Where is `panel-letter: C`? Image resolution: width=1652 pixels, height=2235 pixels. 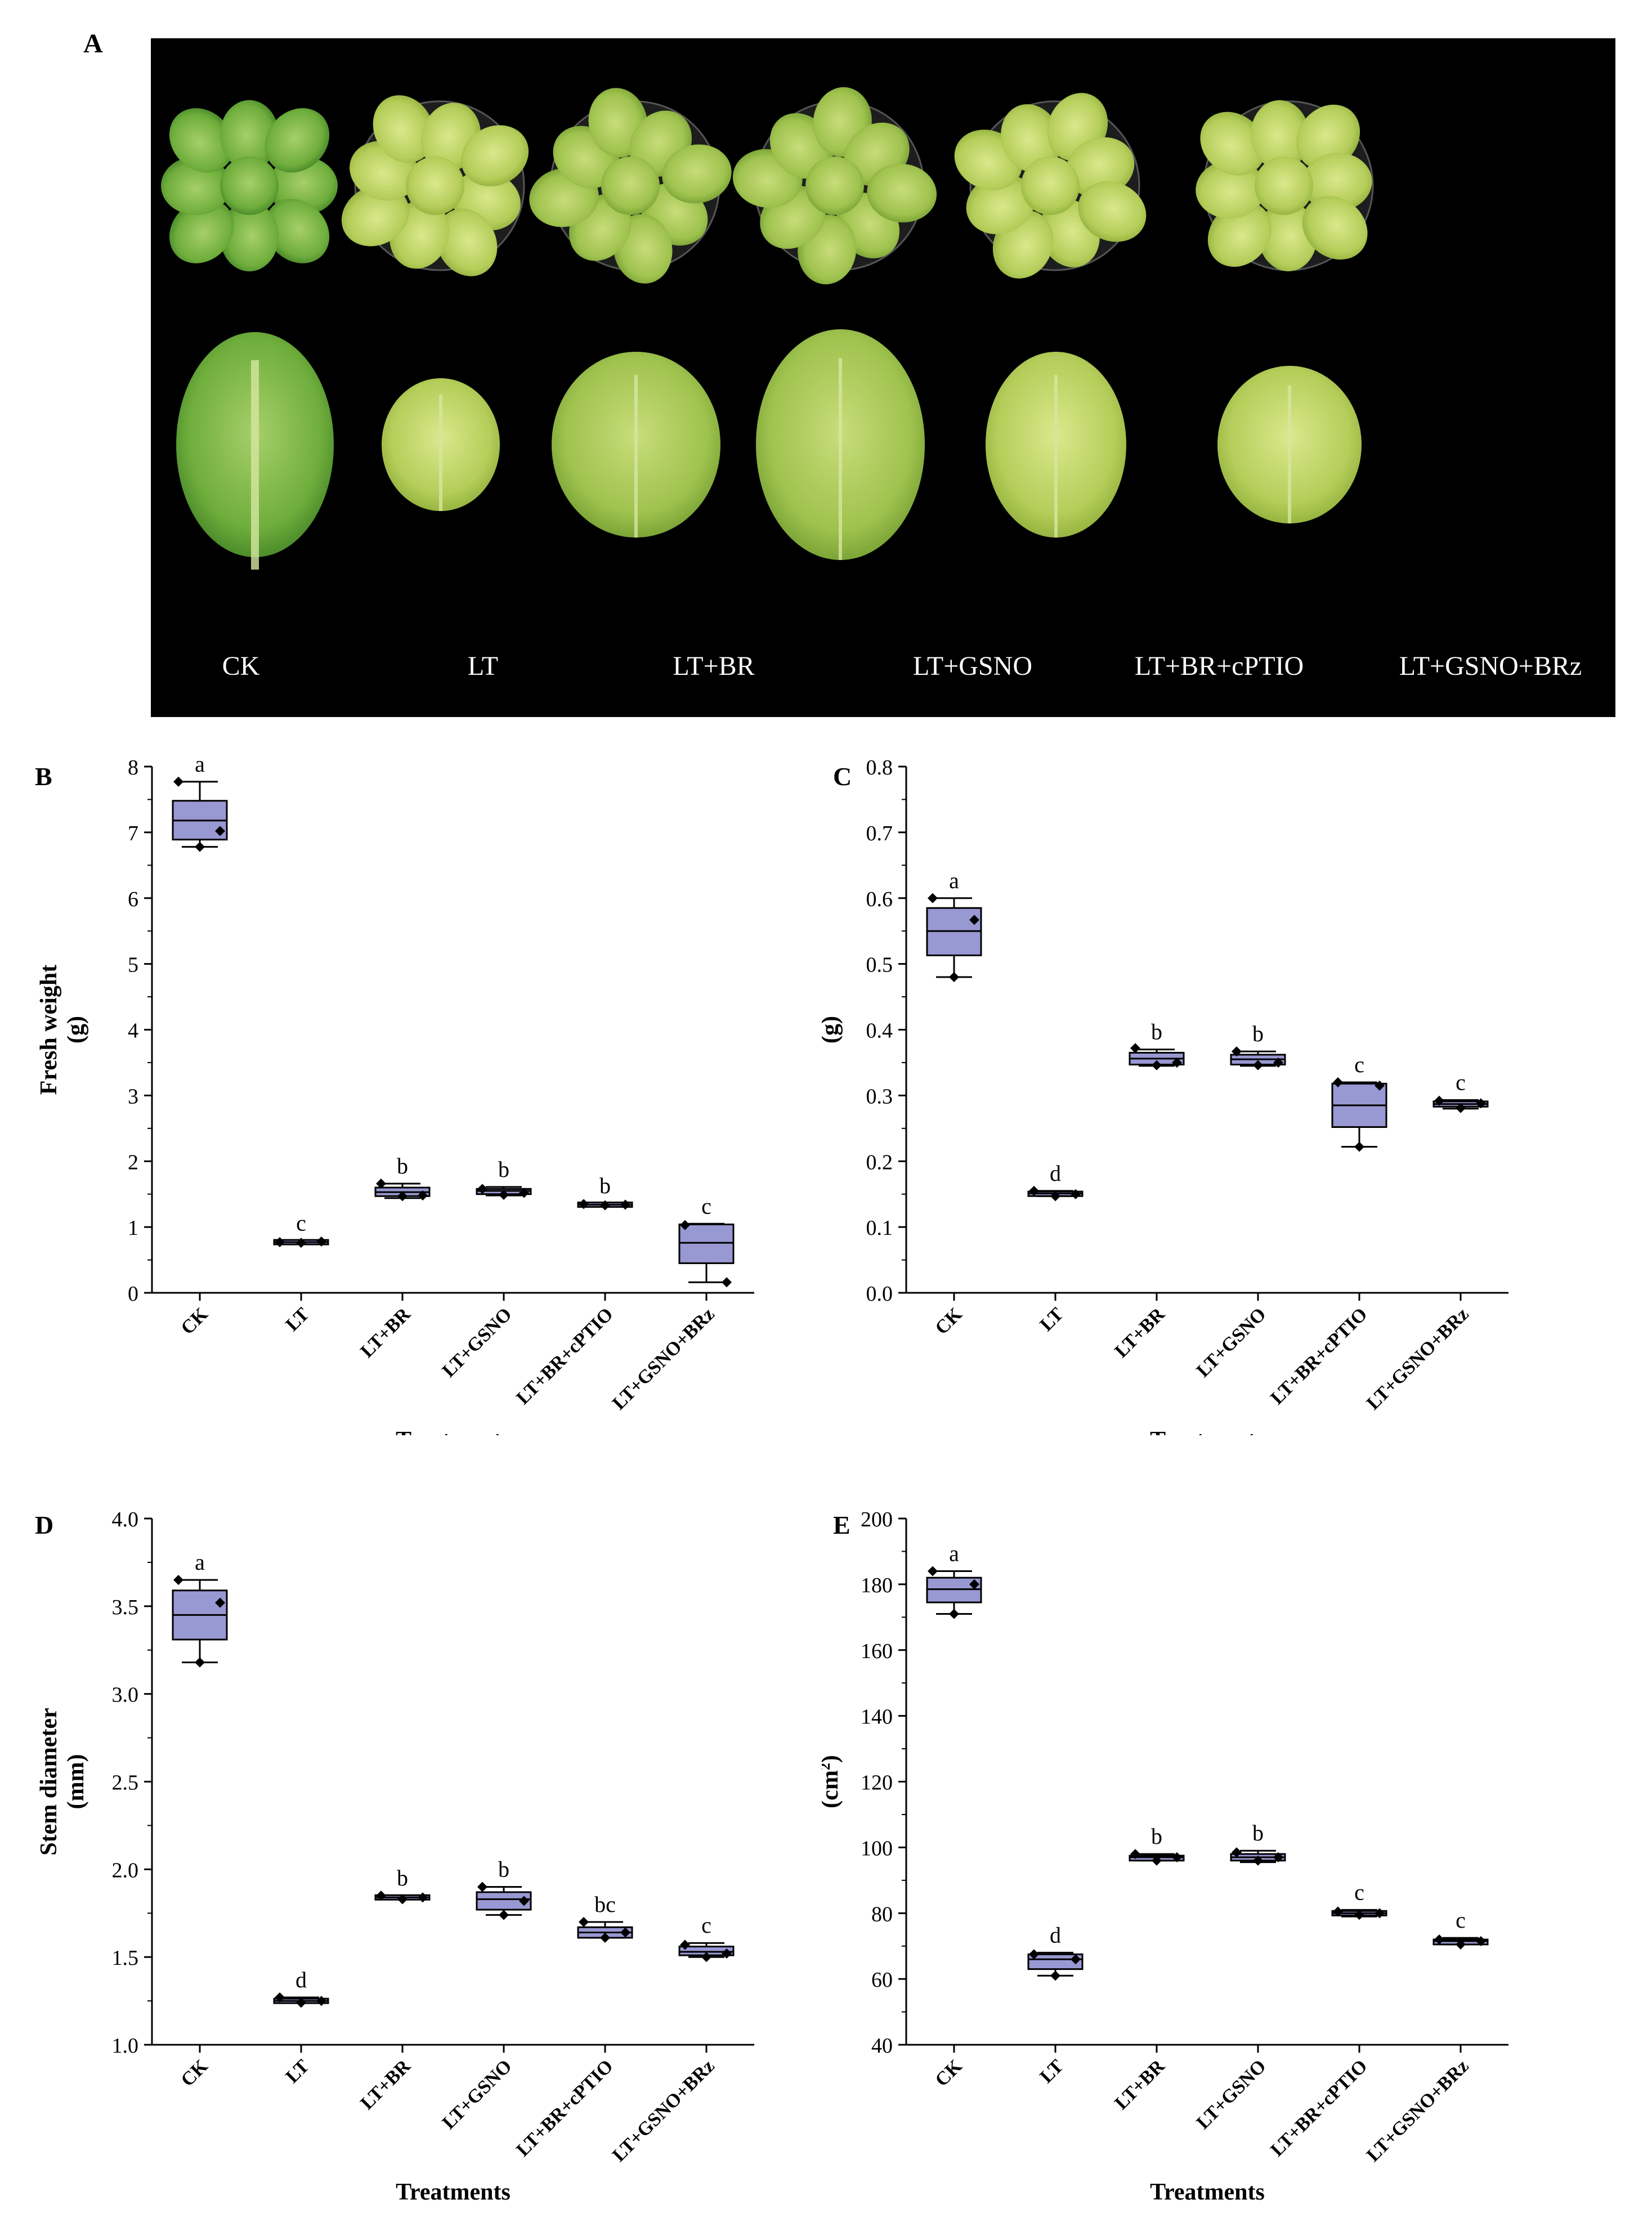
panel-letter: C is located at coordinates (843, 776).